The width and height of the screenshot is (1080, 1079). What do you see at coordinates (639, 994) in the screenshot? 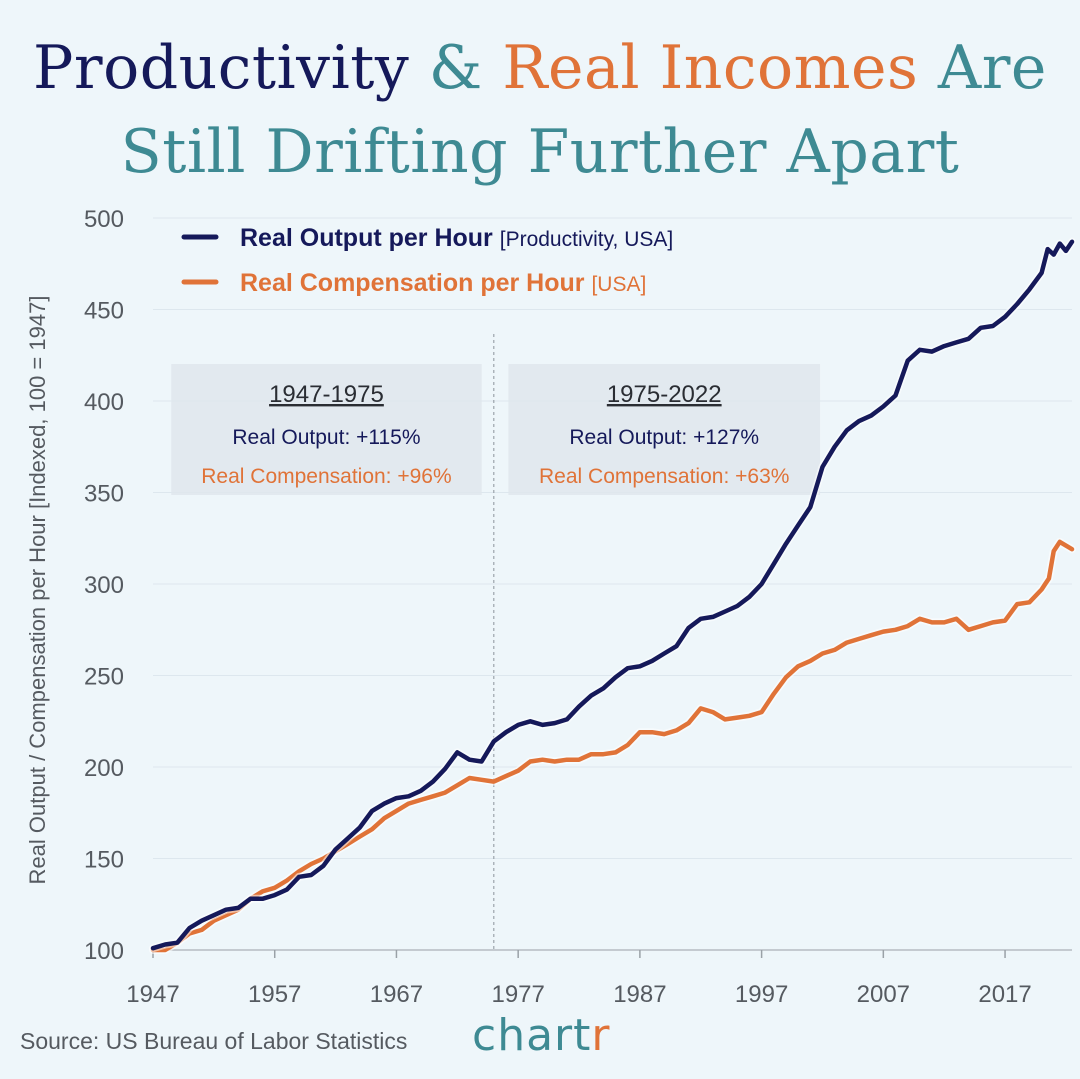
I see `x-tick-label-1987: 1987` at bounding box center [639, 994].